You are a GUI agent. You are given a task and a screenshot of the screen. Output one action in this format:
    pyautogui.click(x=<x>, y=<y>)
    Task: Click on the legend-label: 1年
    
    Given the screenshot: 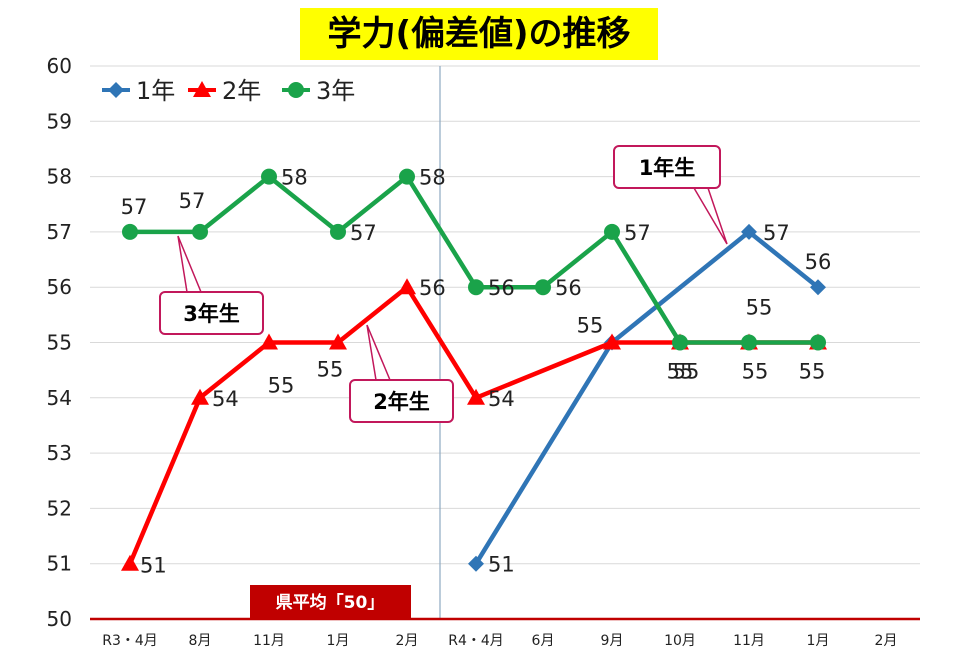 What is the action you would take?
    pyautogui.click(x=155, y=91)
    